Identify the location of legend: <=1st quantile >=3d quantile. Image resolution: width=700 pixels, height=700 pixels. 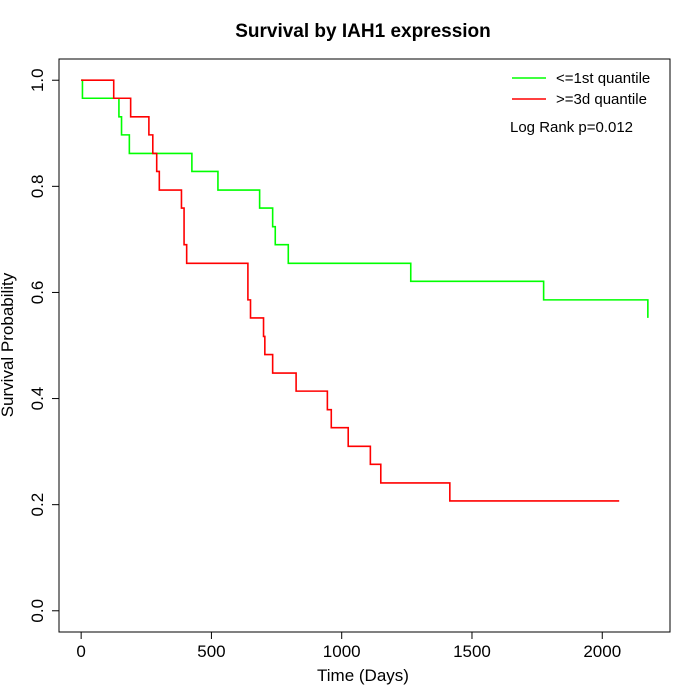
(581, 89).